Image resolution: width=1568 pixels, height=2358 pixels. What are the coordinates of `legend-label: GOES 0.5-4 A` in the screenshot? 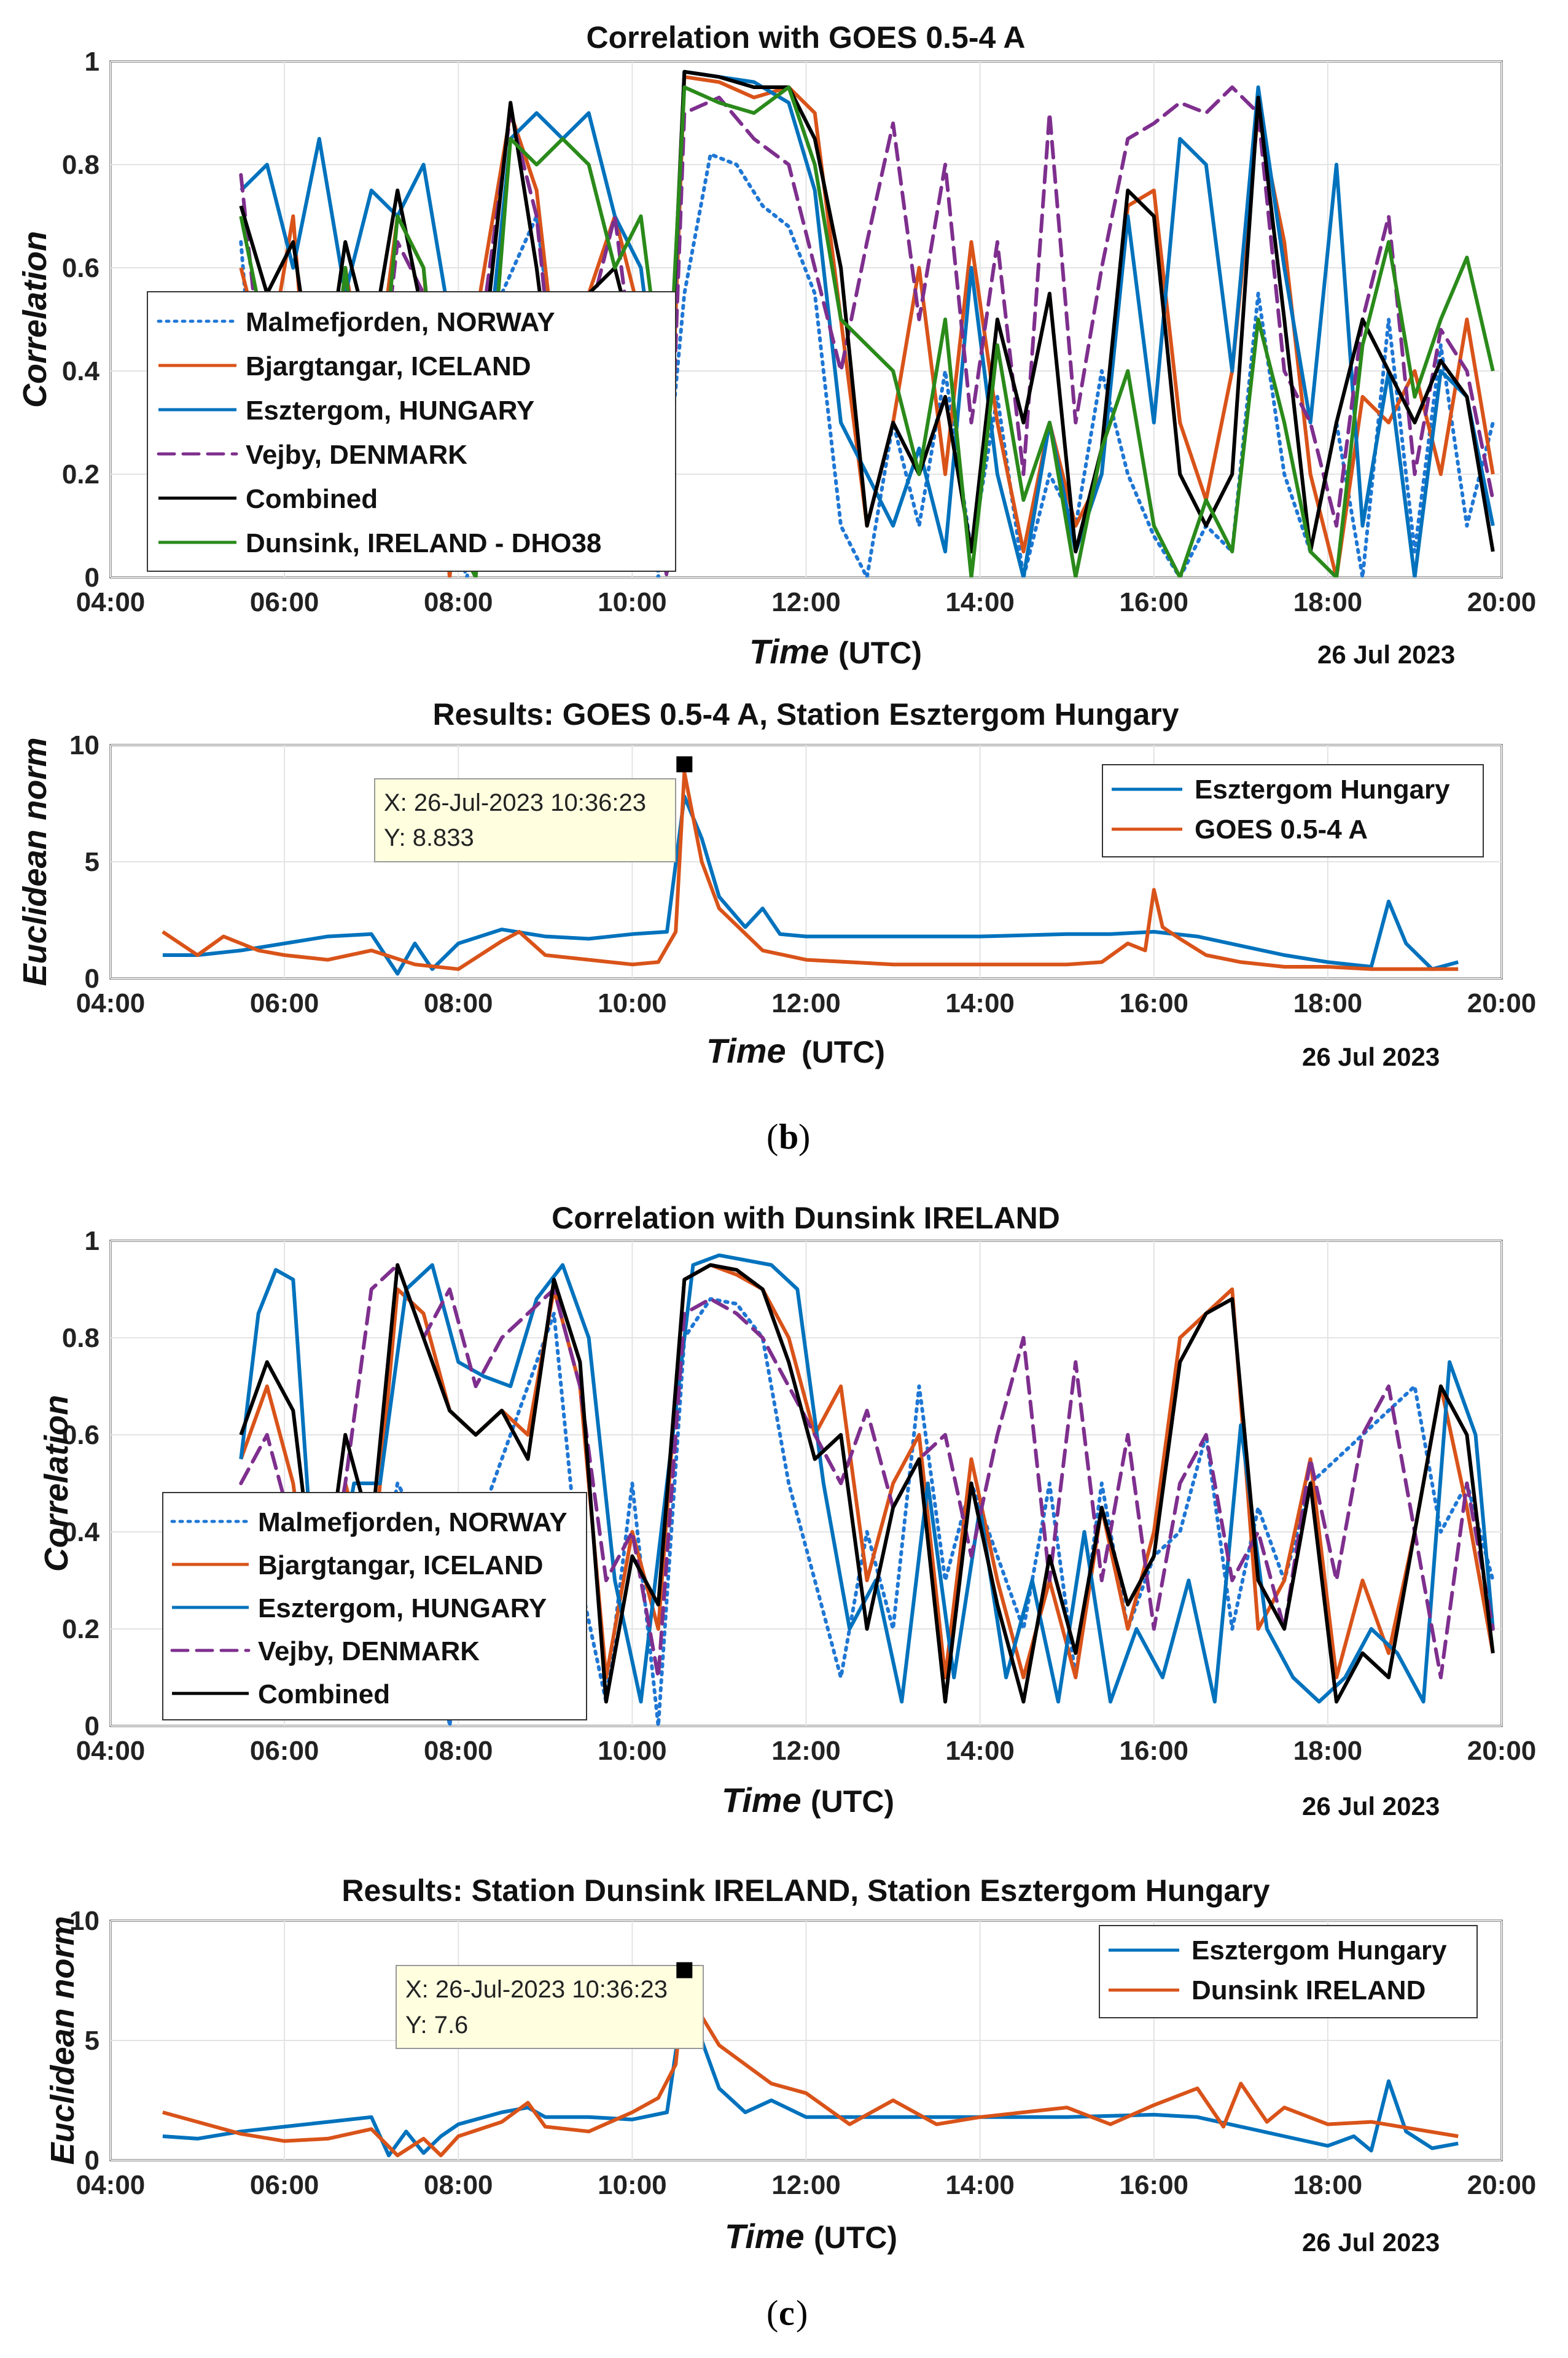 It's located at (1281, 829).